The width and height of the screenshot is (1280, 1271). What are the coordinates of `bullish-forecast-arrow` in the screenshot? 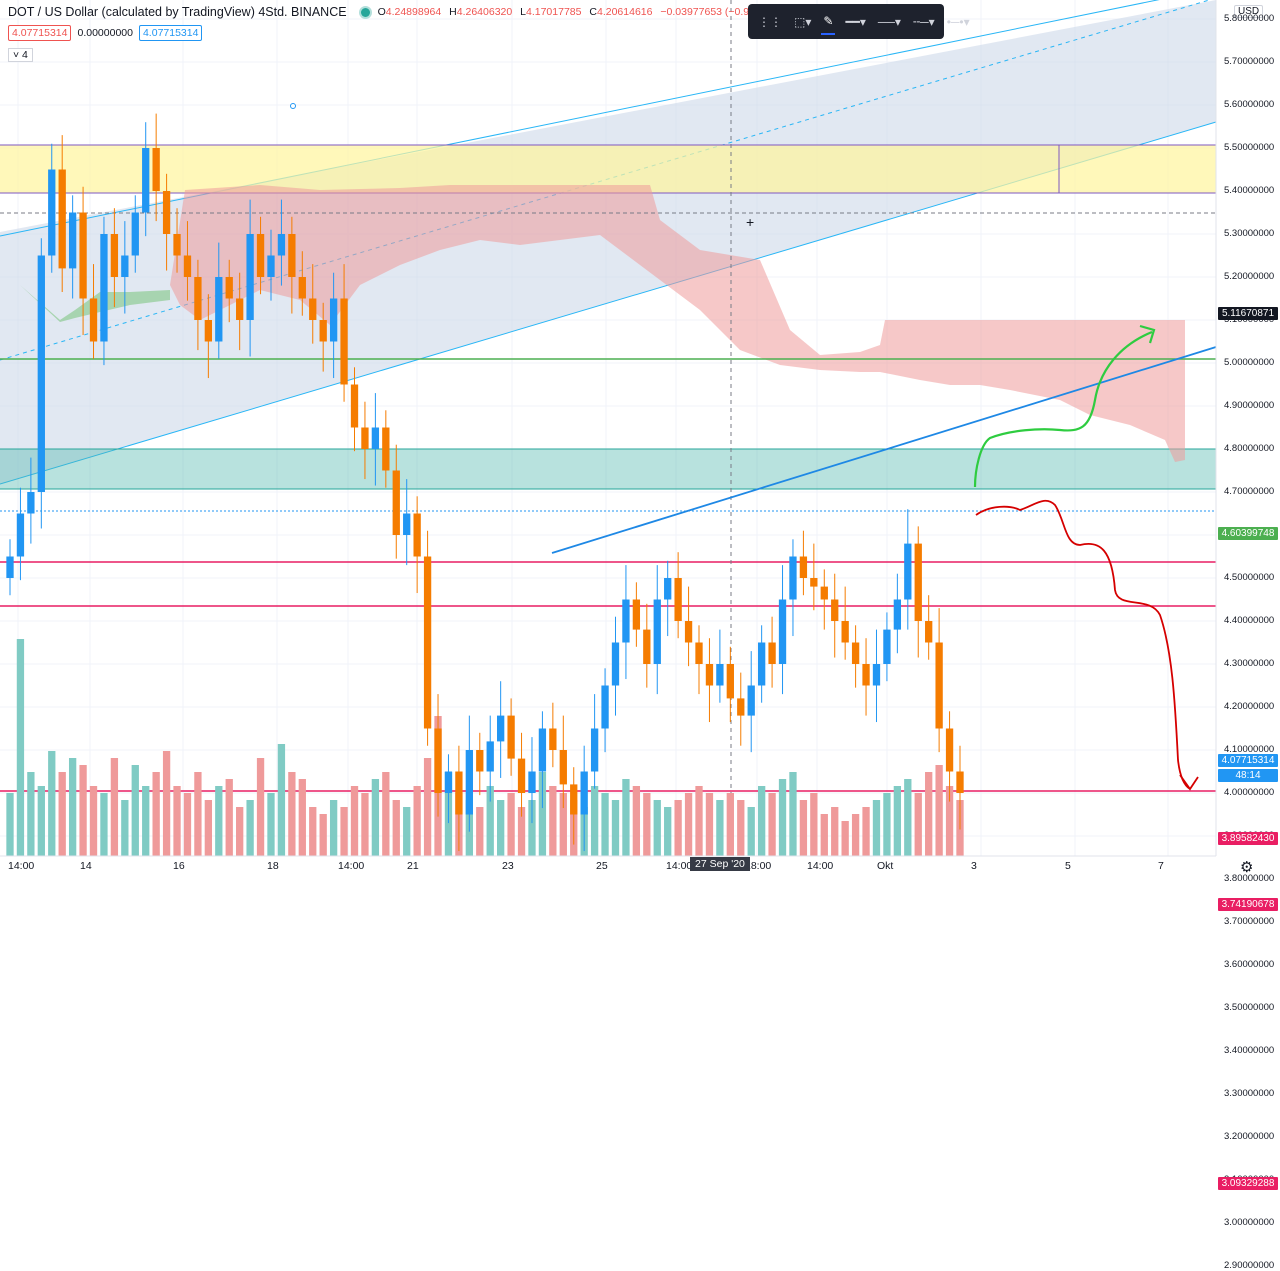 It's located at (1063, 409).